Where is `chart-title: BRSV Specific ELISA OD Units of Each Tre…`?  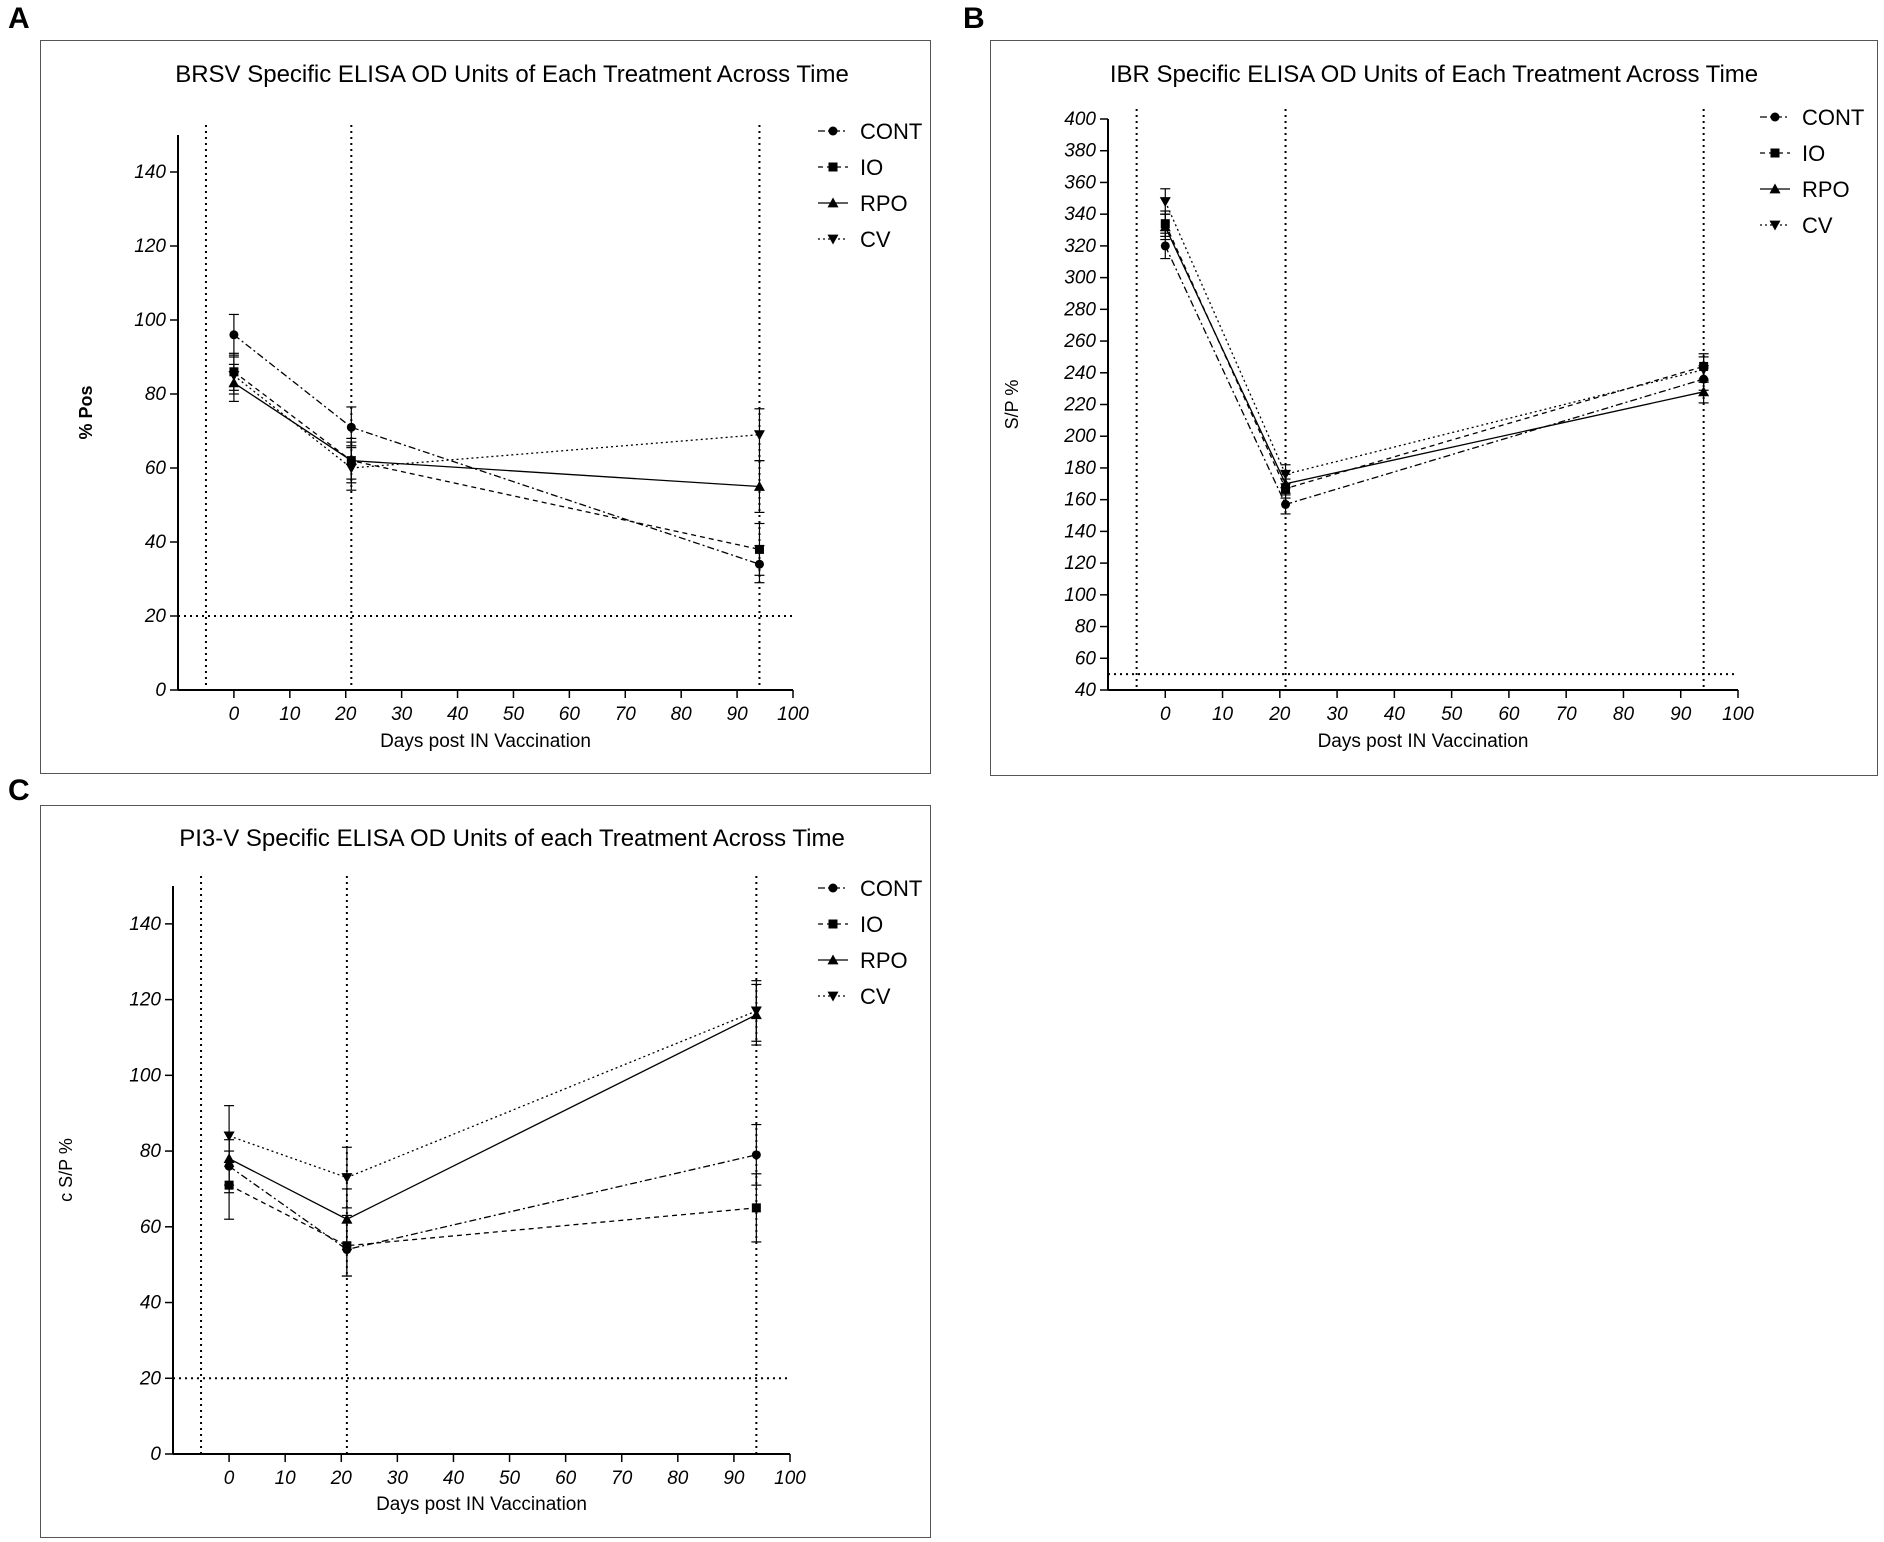 chart-title: BRSV Specific ELISA OD Units of Each Tre… is located at coordinates (512, 74).